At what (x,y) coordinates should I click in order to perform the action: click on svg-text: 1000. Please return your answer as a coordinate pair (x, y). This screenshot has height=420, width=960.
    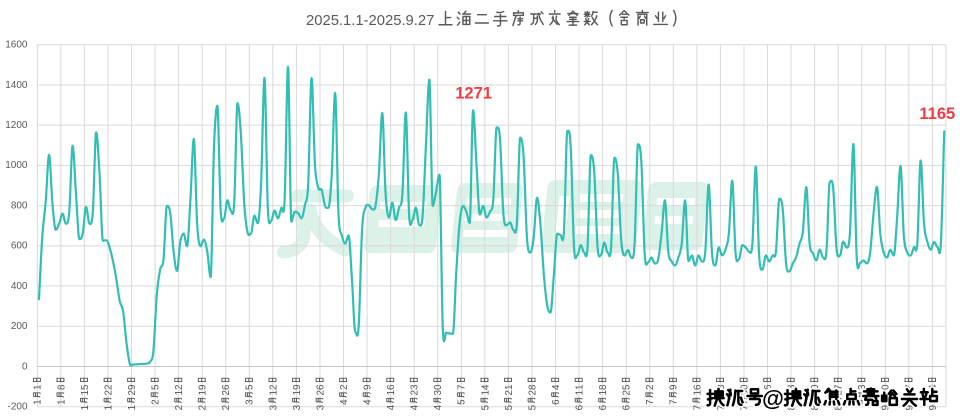
    Looking at the image, I should click on (16, 165).